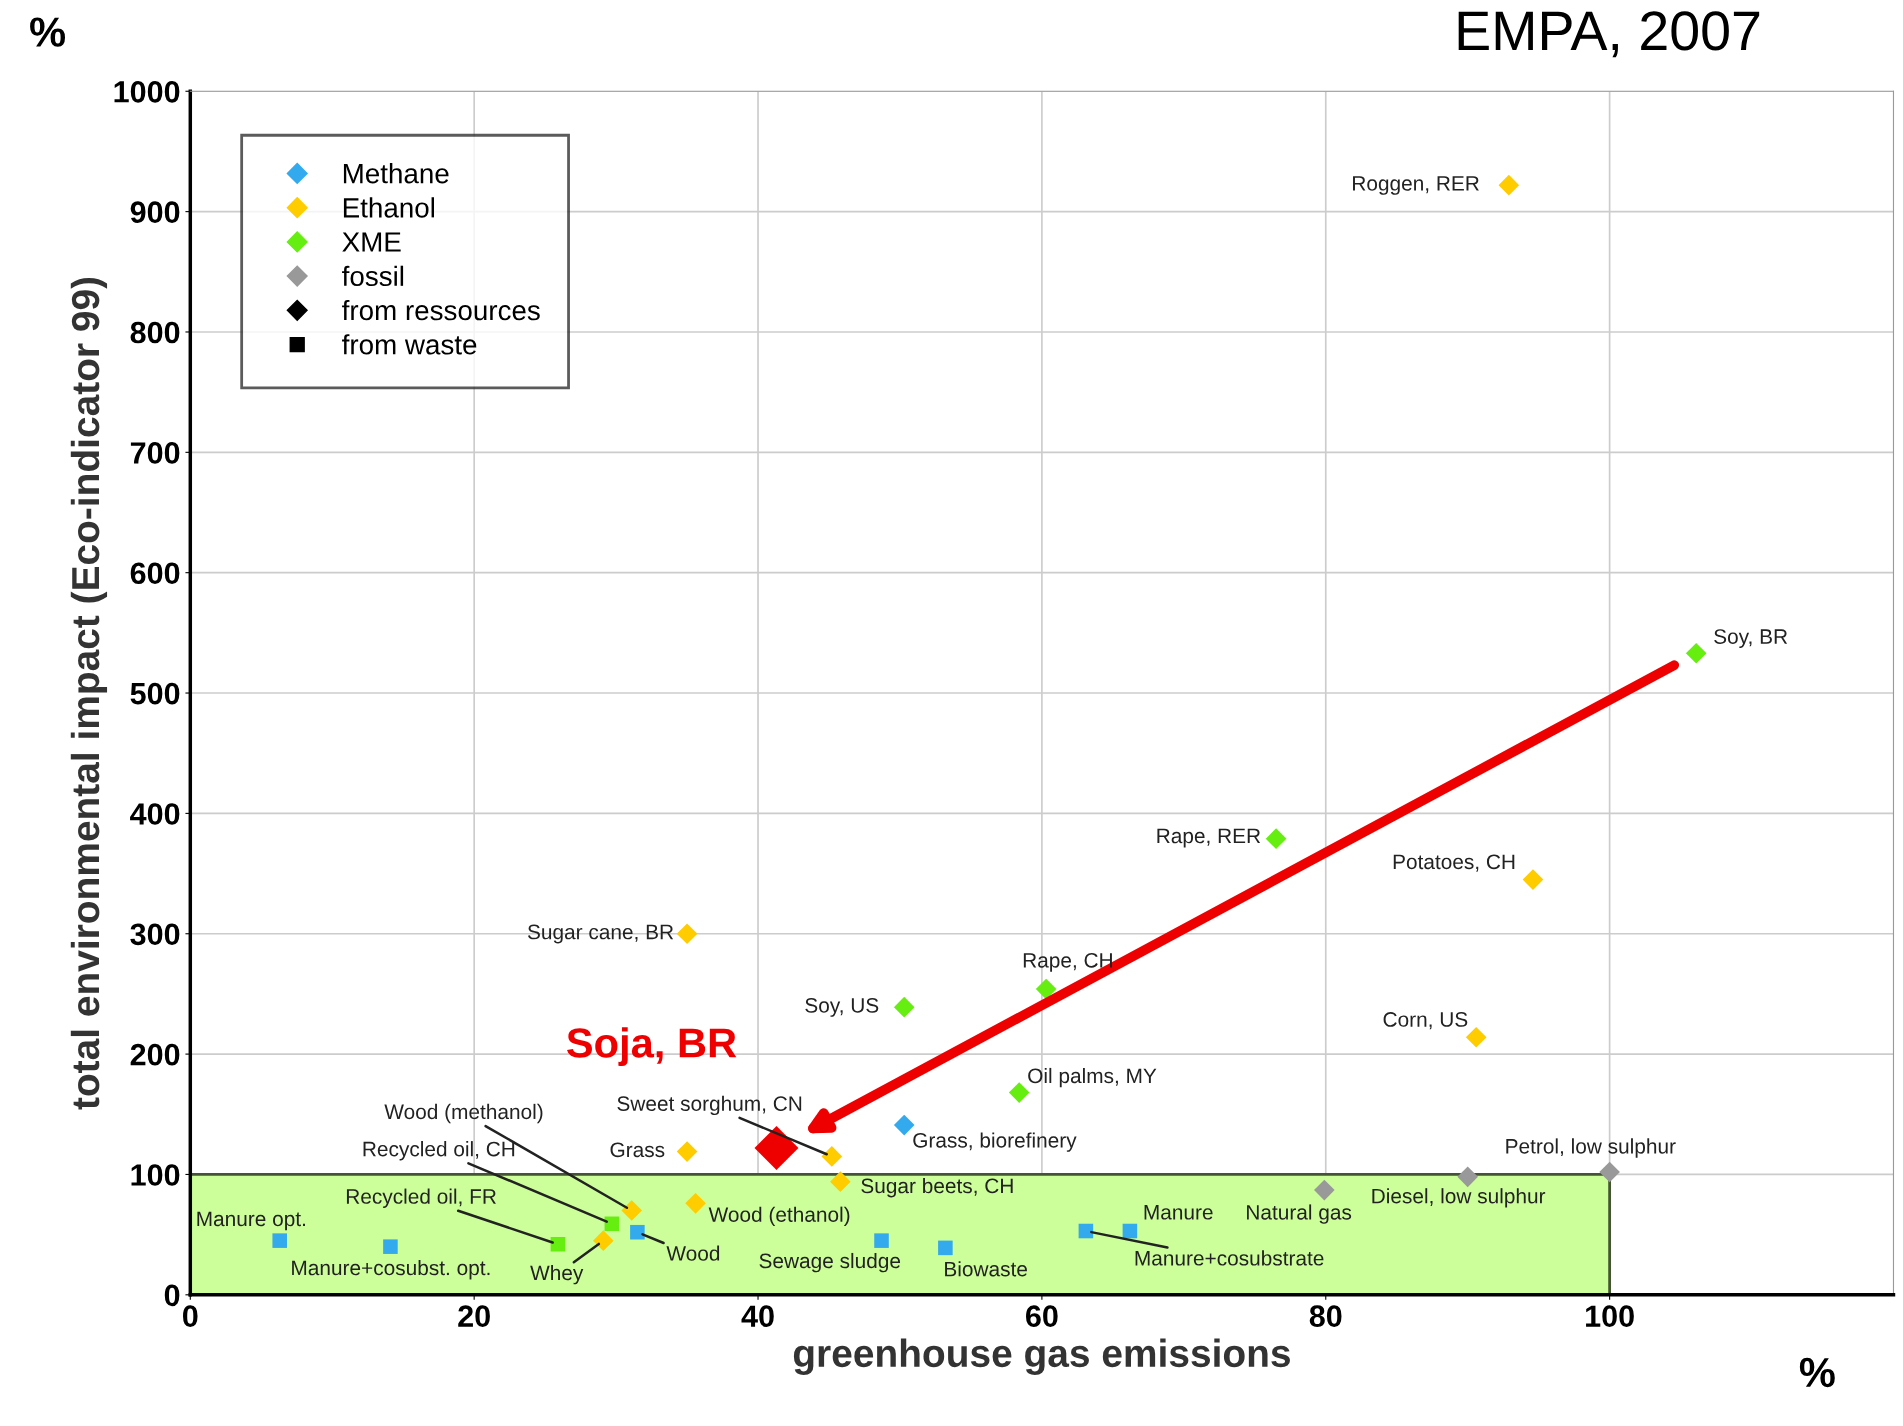 The height and width of the screenshot is (1426, 1903). What do you see at coordinates (1459, 1198) in the screenshot?
I see `annotation: Diesel, low sulphur` at bounding box center [1459, 1198].